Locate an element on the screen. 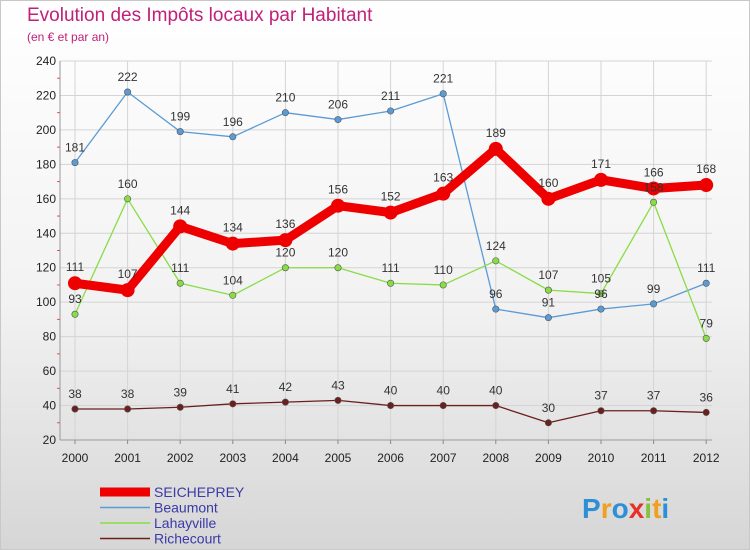 This screenshot has height=550, width=750. data-label-richecourt: 36 is located at coordinates (707, 397).